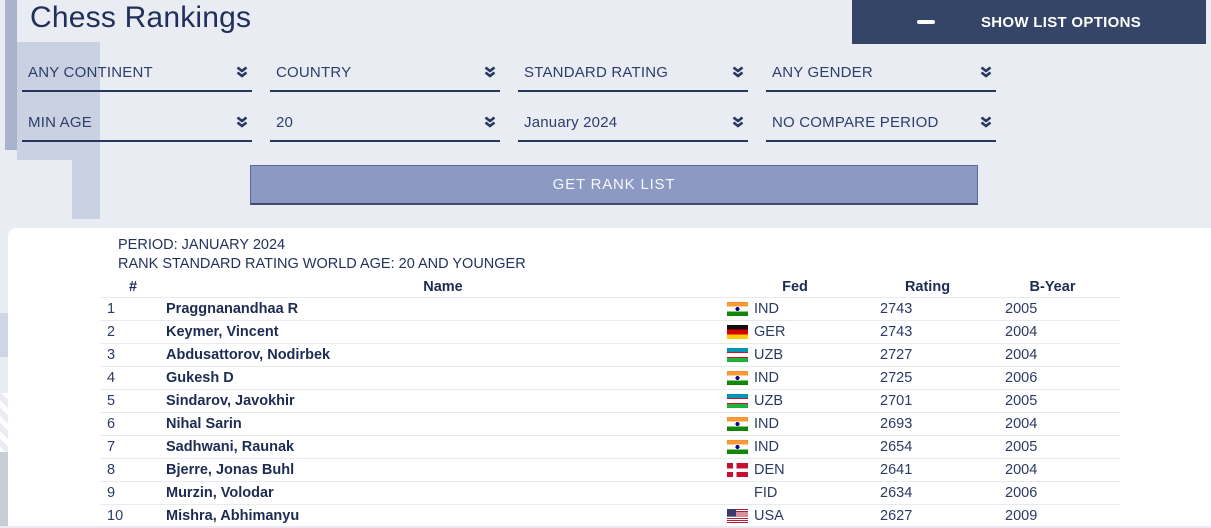  What do you see at coordinates (385, 124) in the screenshot?
I see `filter-age-value-dropdown: 20` at bounding box center [385, 124].